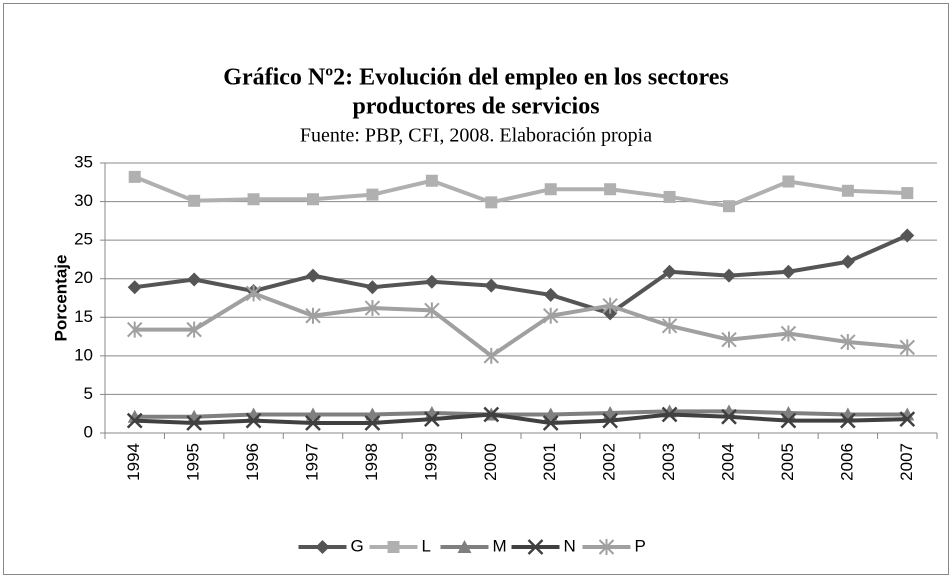  I want to click on x-tick-label: 2003, so click(668, 462).